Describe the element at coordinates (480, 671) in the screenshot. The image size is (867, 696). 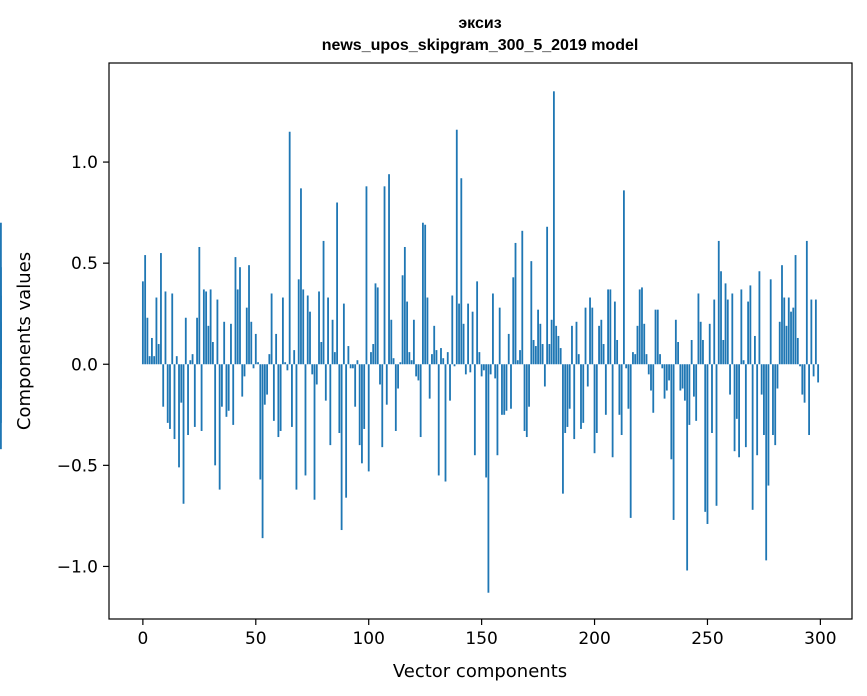
I see `x-axis-label: Vector components` at that location.